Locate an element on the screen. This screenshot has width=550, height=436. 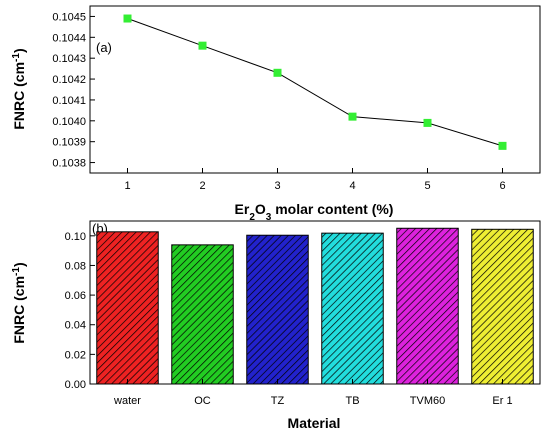
line-x-title-sub2: 3 is located at coordinates (269, 217).